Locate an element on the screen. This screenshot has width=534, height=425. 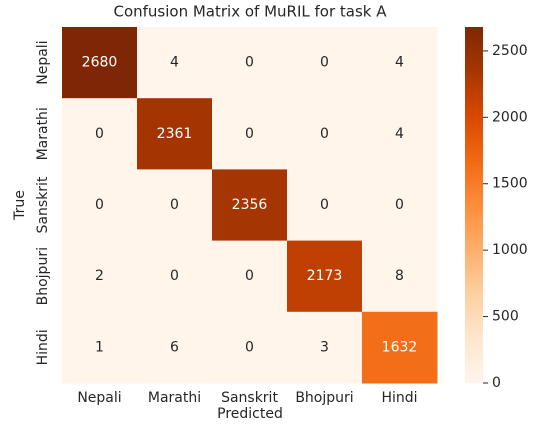
x-tick-label: Marathi is located at coordinates (174, 398).